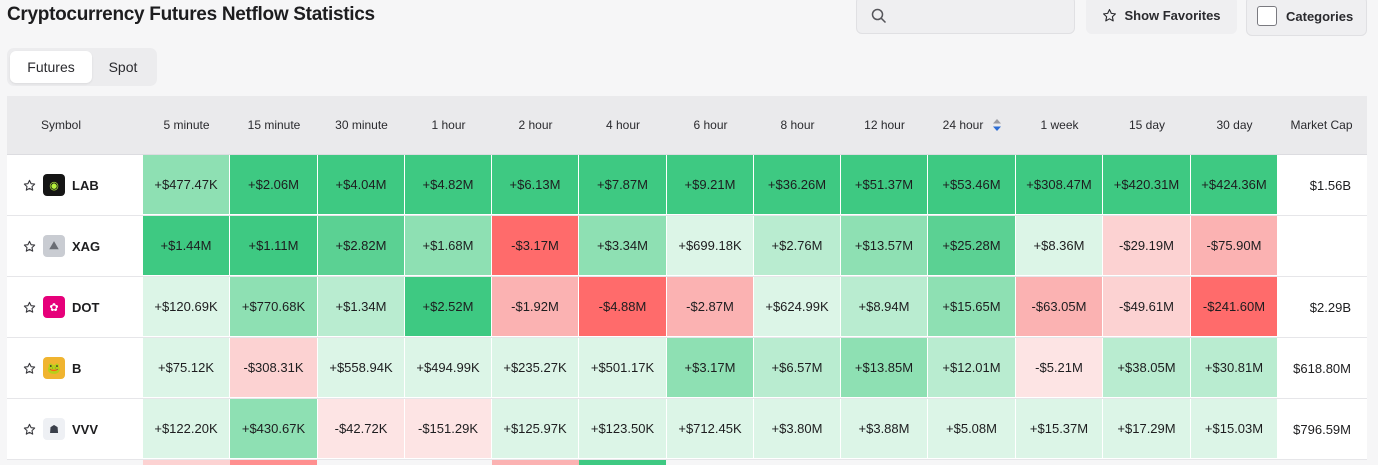 The height and width of the screenshot is (465, 1378). I want to click on market-cap-cell, so click(1321, 246).